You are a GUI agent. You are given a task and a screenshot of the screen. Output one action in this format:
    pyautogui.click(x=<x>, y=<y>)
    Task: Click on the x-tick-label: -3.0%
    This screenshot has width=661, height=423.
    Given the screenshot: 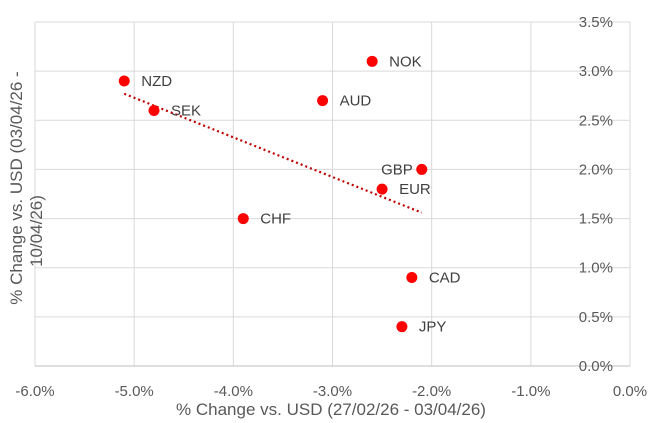 What is the action you would take?
    pyautogui.click(x=332, y=391)
    